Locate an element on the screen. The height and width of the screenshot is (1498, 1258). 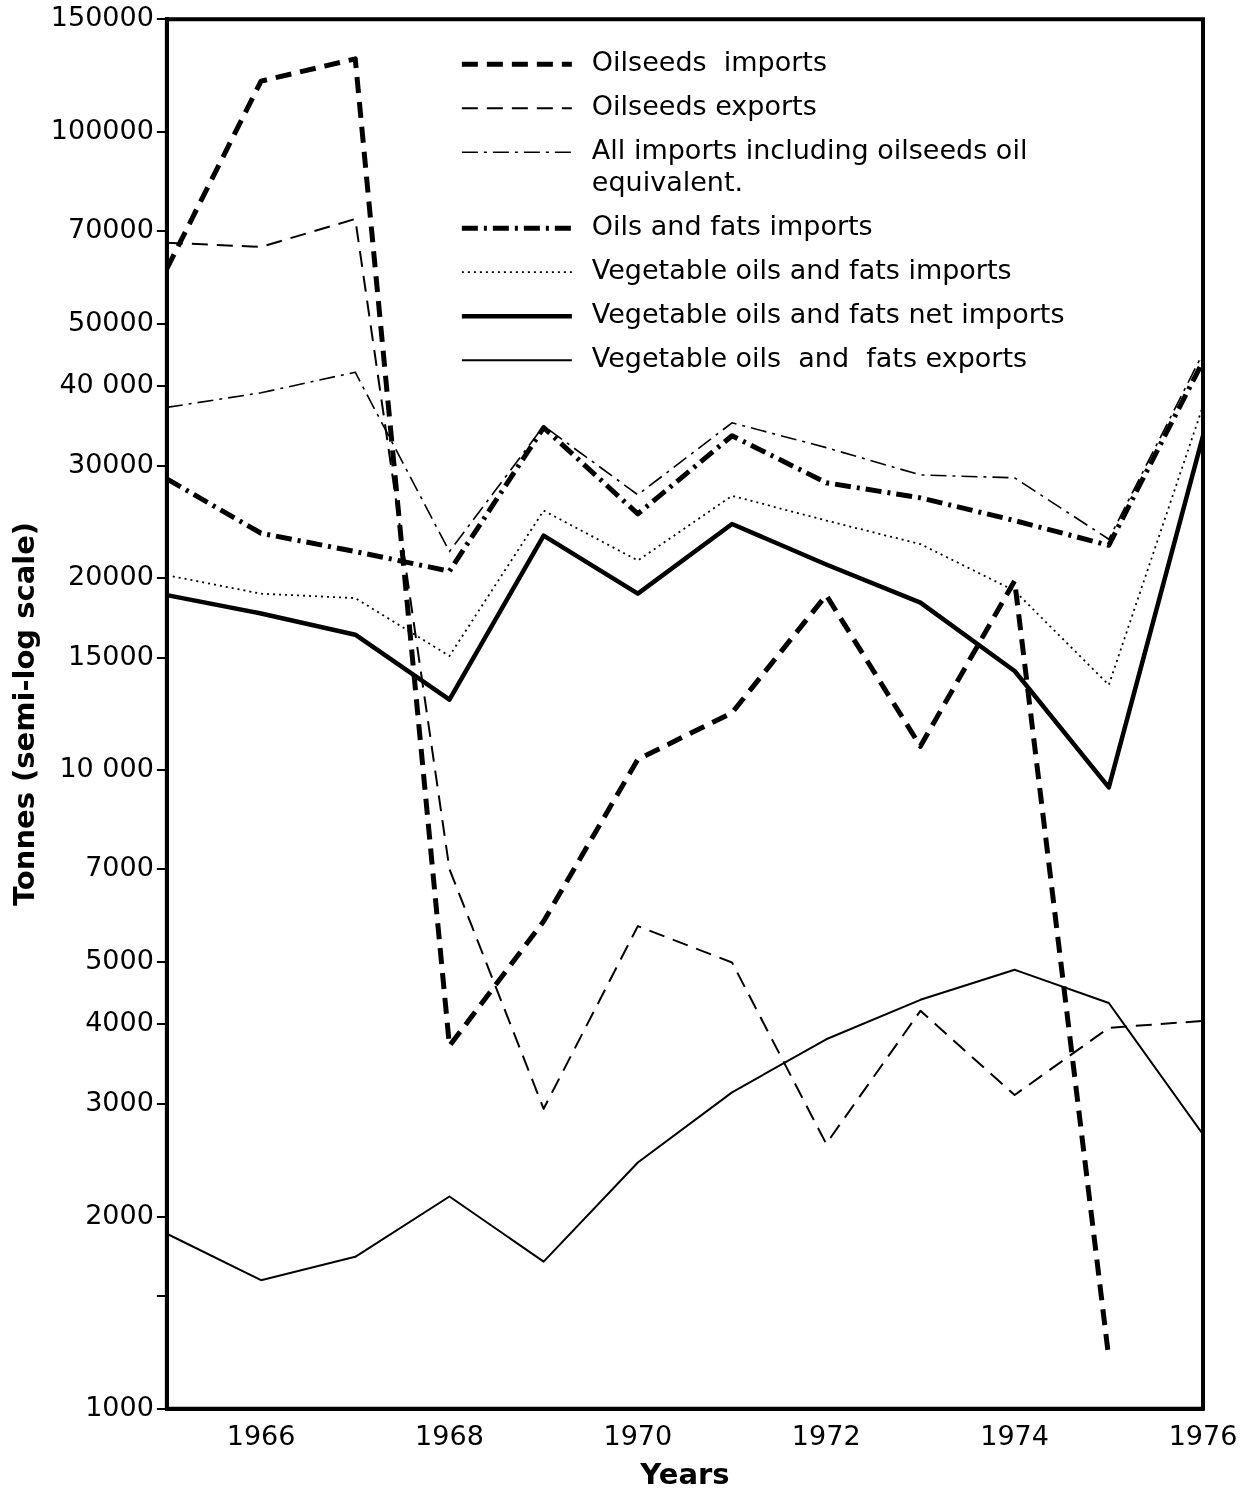
x-tick-label: 1974 is located at coordinates (1014, 1436).